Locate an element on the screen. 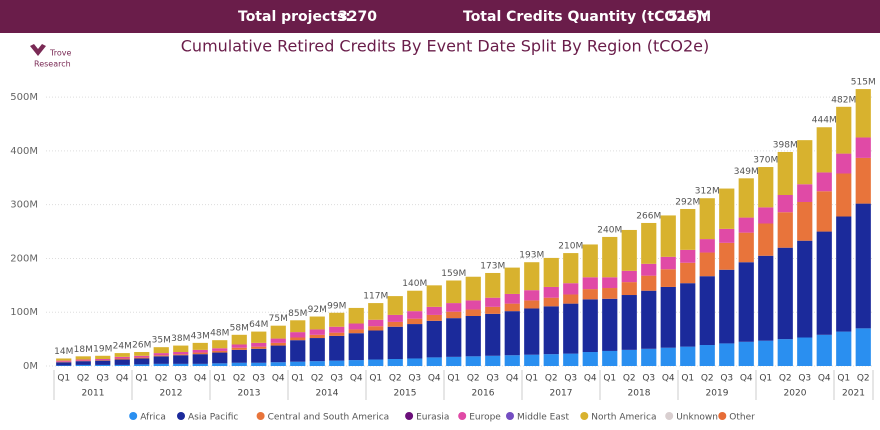 The width and height of the screenshot is (880, 430). total-label: 18M is located at coordinates (83, 350).